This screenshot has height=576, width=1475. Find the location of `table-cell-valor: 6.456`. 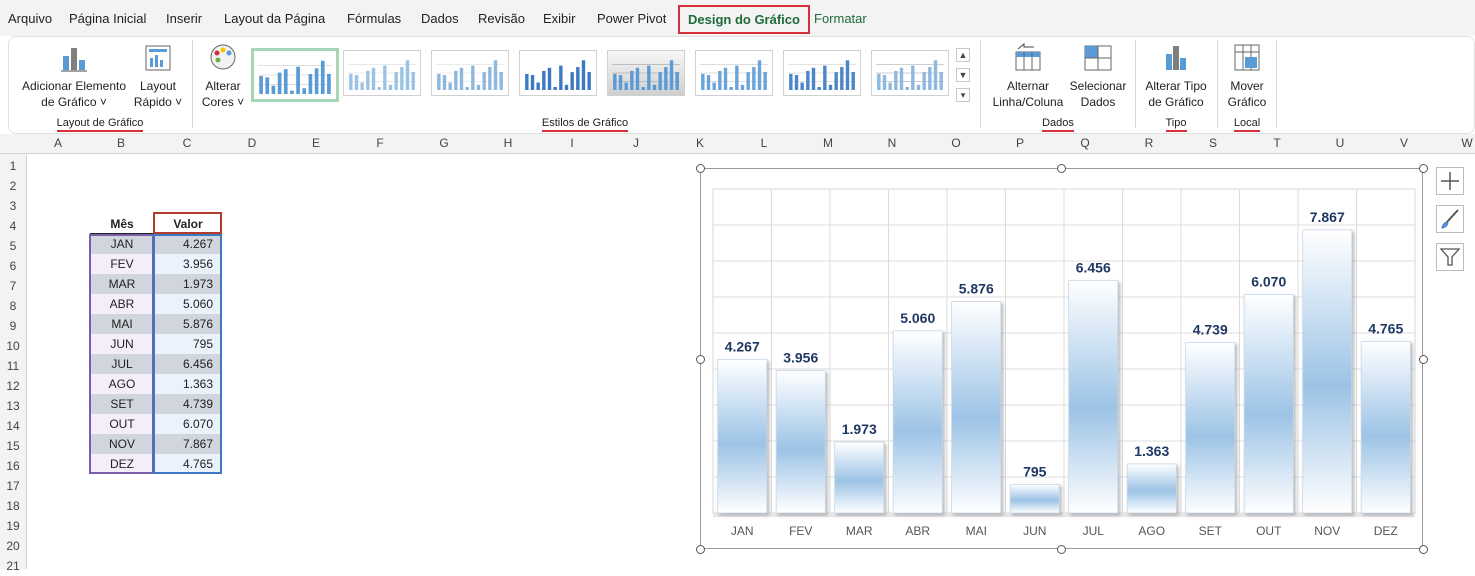

table-cell-valor: 6.456 is located at coordinates (188, 364).